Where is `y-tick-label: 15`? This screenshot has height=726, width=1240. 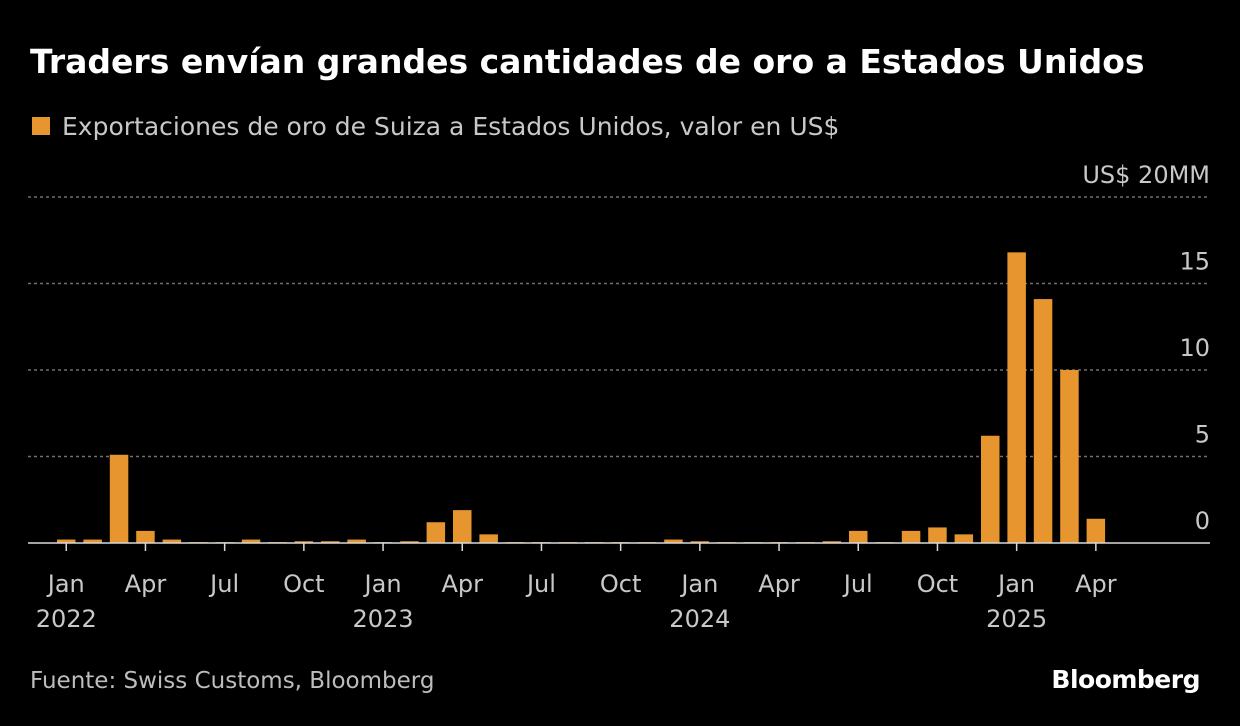 y-tick-label: 15 is located at coordinates (1194, 262).